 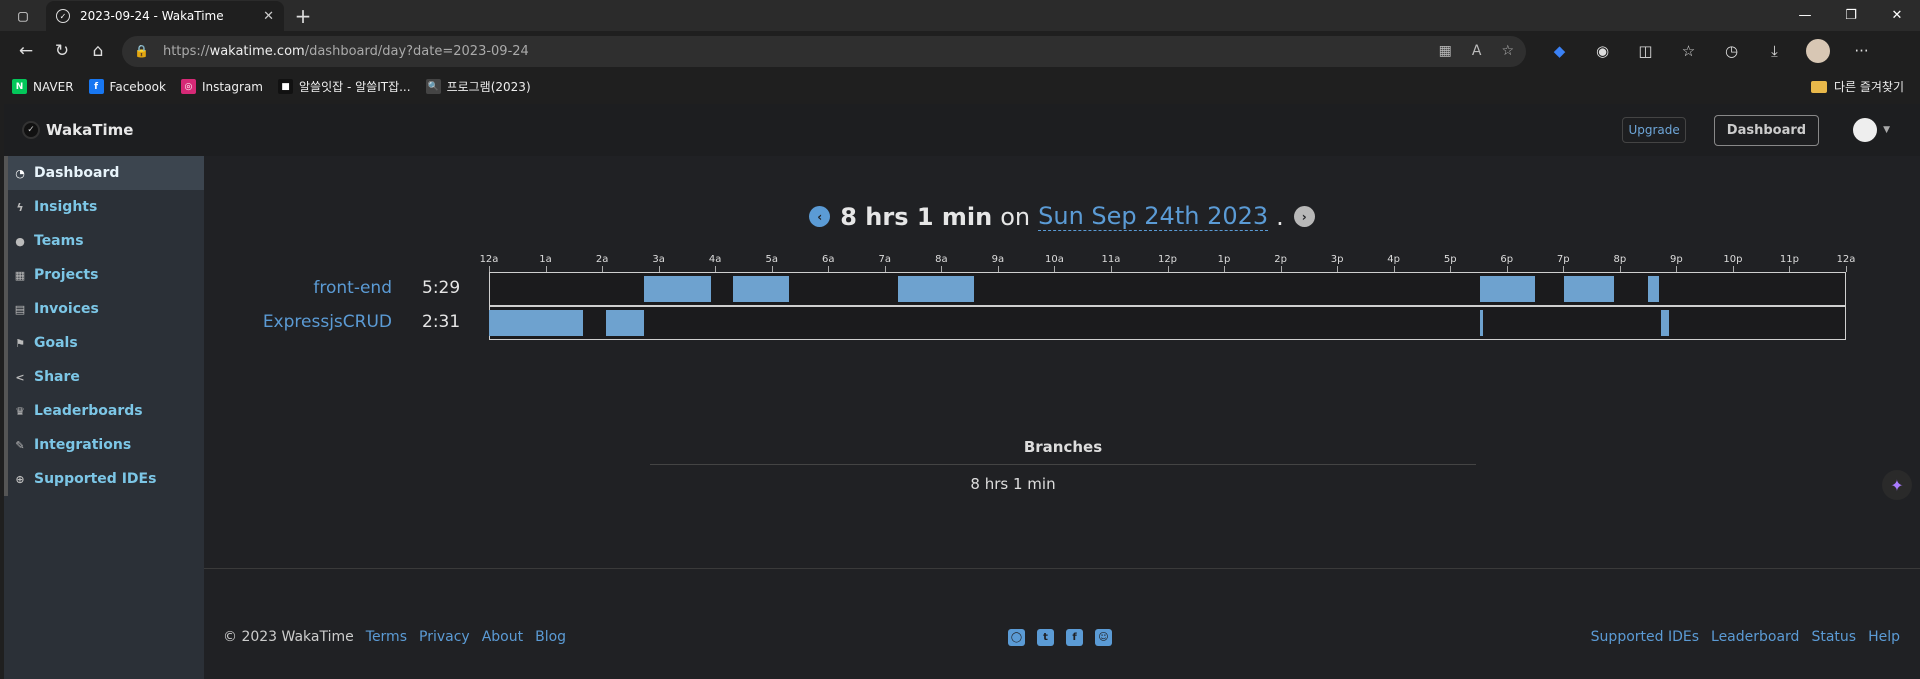 I want to click on bookmark-item: f Facebook, so click(x=127, y=86).